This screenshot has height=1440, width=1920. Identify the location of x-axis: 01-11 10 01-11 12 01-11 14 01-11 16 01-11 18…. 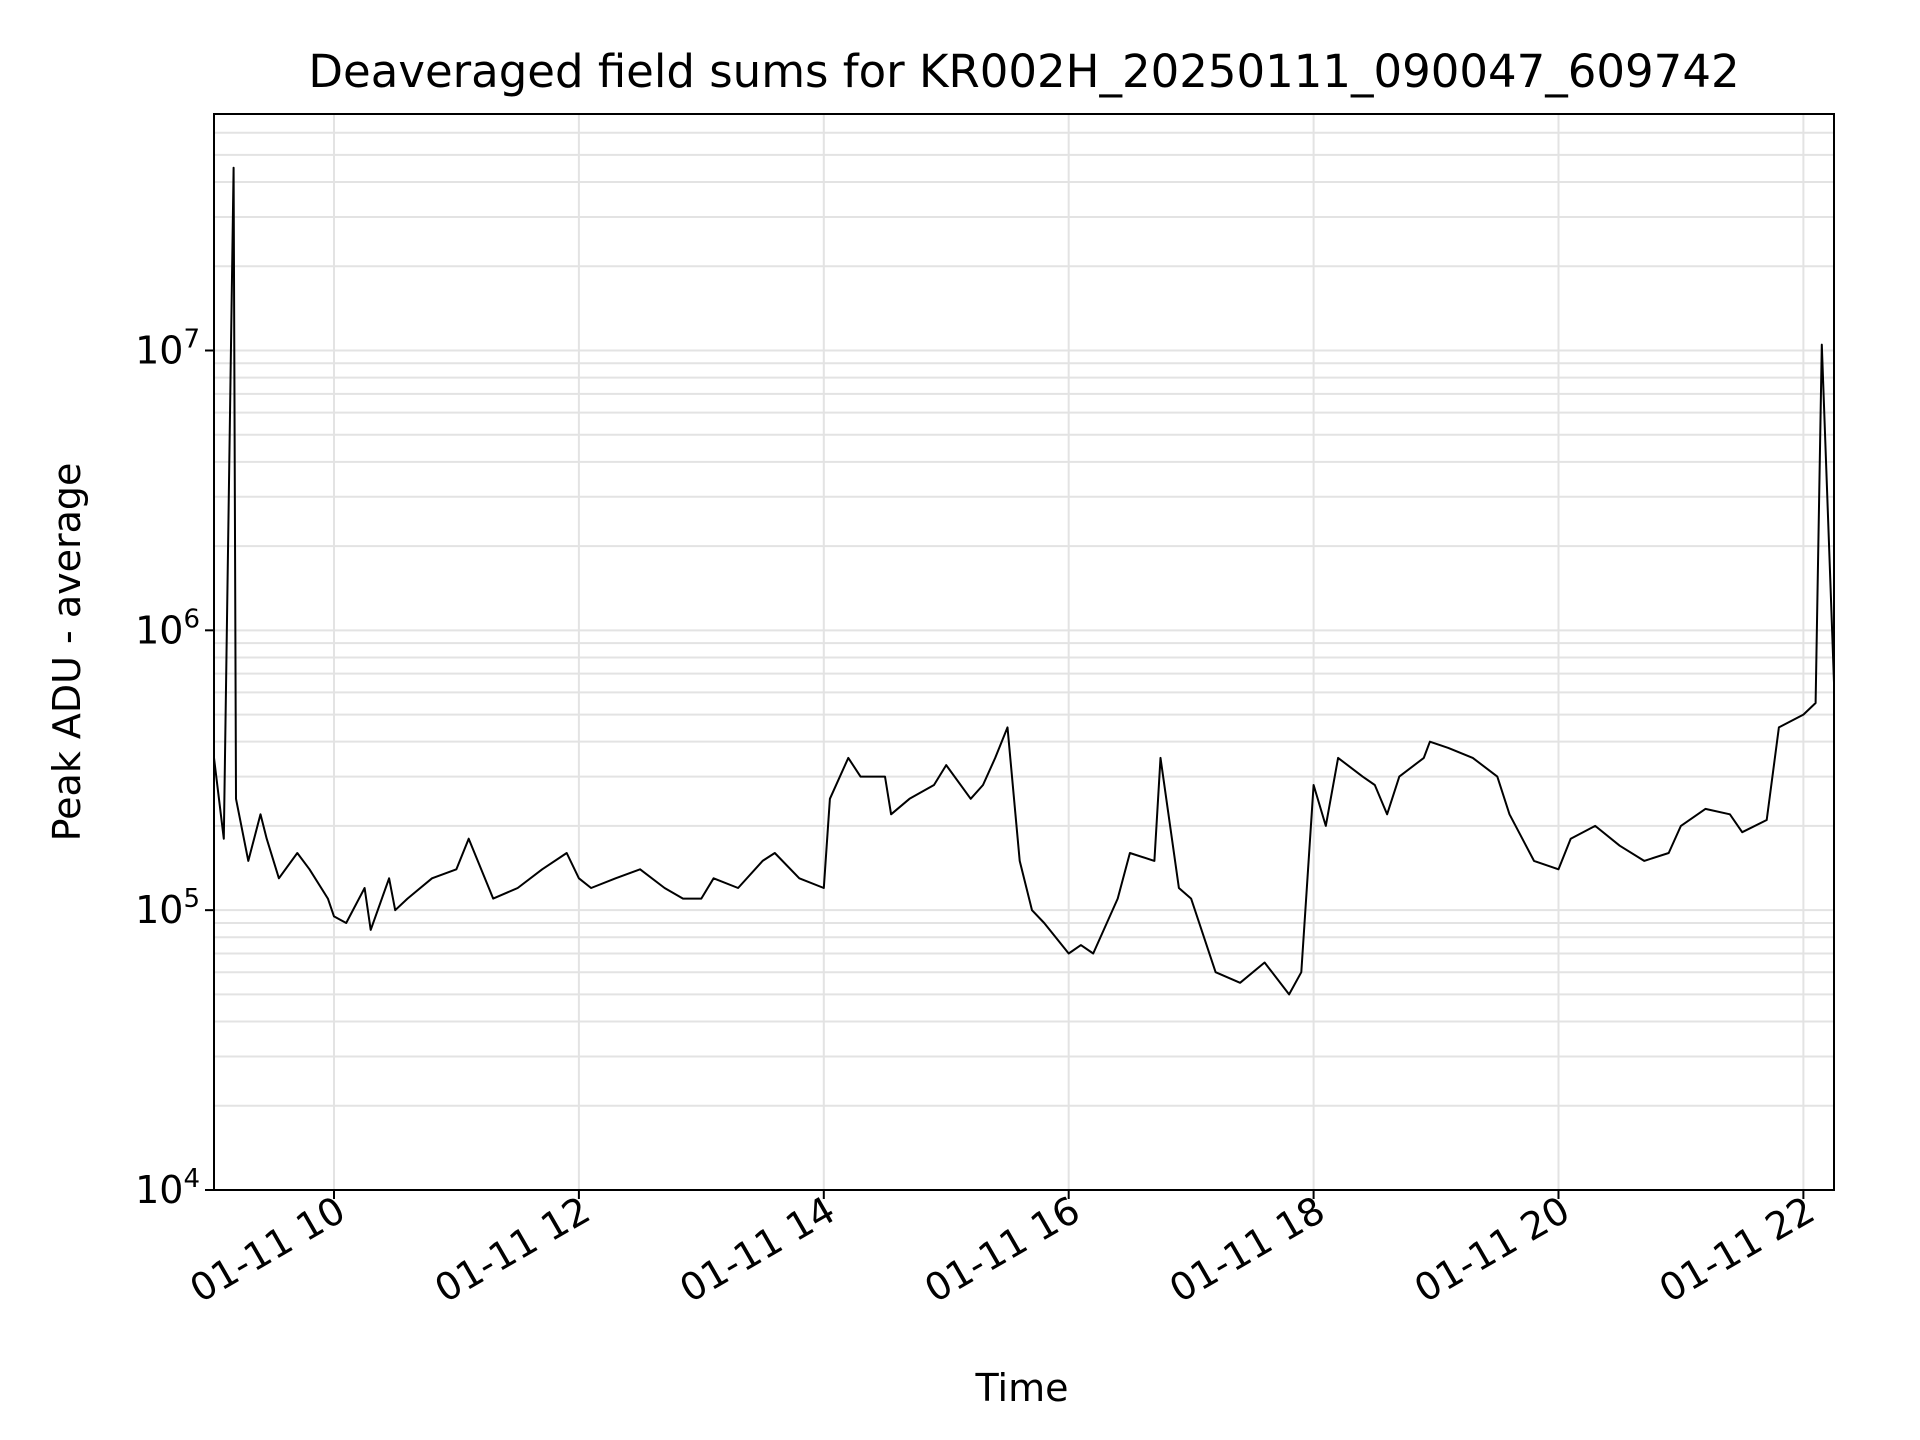
(1002, 1250).